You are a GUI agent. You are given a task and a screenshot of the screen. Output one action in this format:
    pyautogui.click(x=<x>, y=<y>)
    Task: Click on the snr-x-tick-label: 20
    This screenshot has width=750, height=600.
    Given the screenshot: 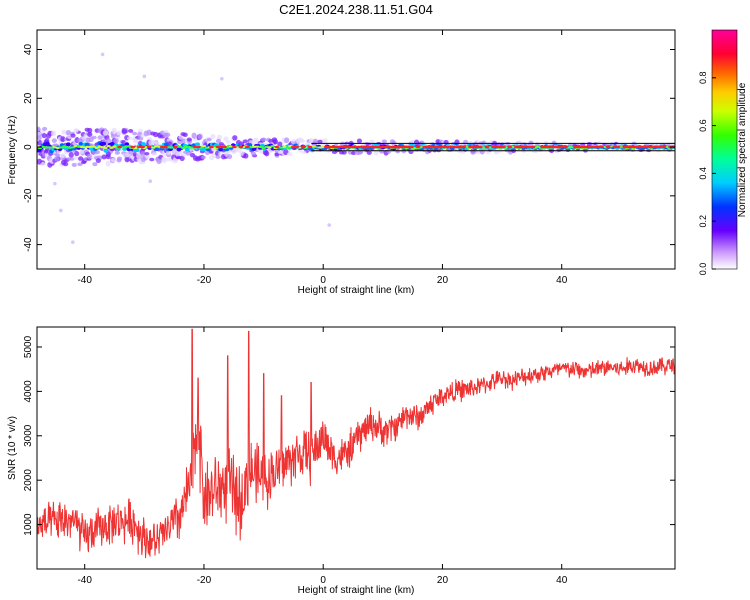 What is the action you would take?
    pyautogui.click(x=443, y=580)
    